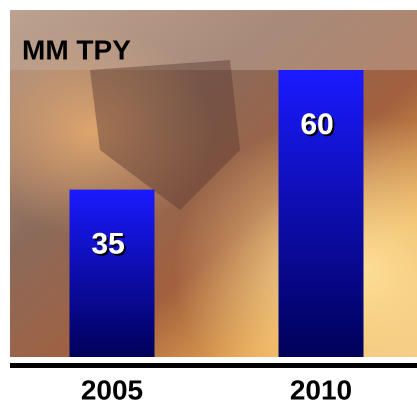 The width and height of the screenshot is (417, 407). Describe the element at coordinates (316, 124) in the screenshot. I see `data-label: 60` at that location.